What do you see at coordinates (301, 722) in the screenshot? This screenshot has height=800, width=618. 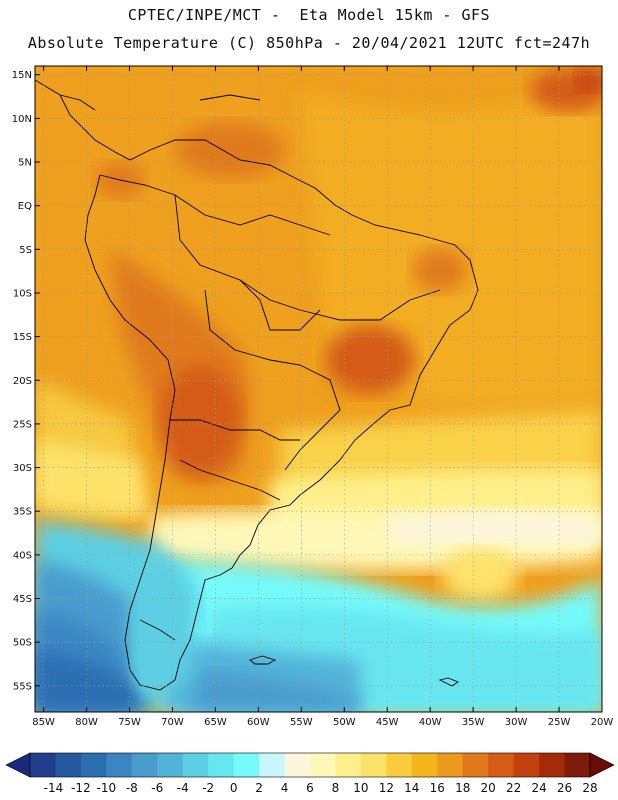 I see `lon-label: 55W` at bounding box center [301, 722].